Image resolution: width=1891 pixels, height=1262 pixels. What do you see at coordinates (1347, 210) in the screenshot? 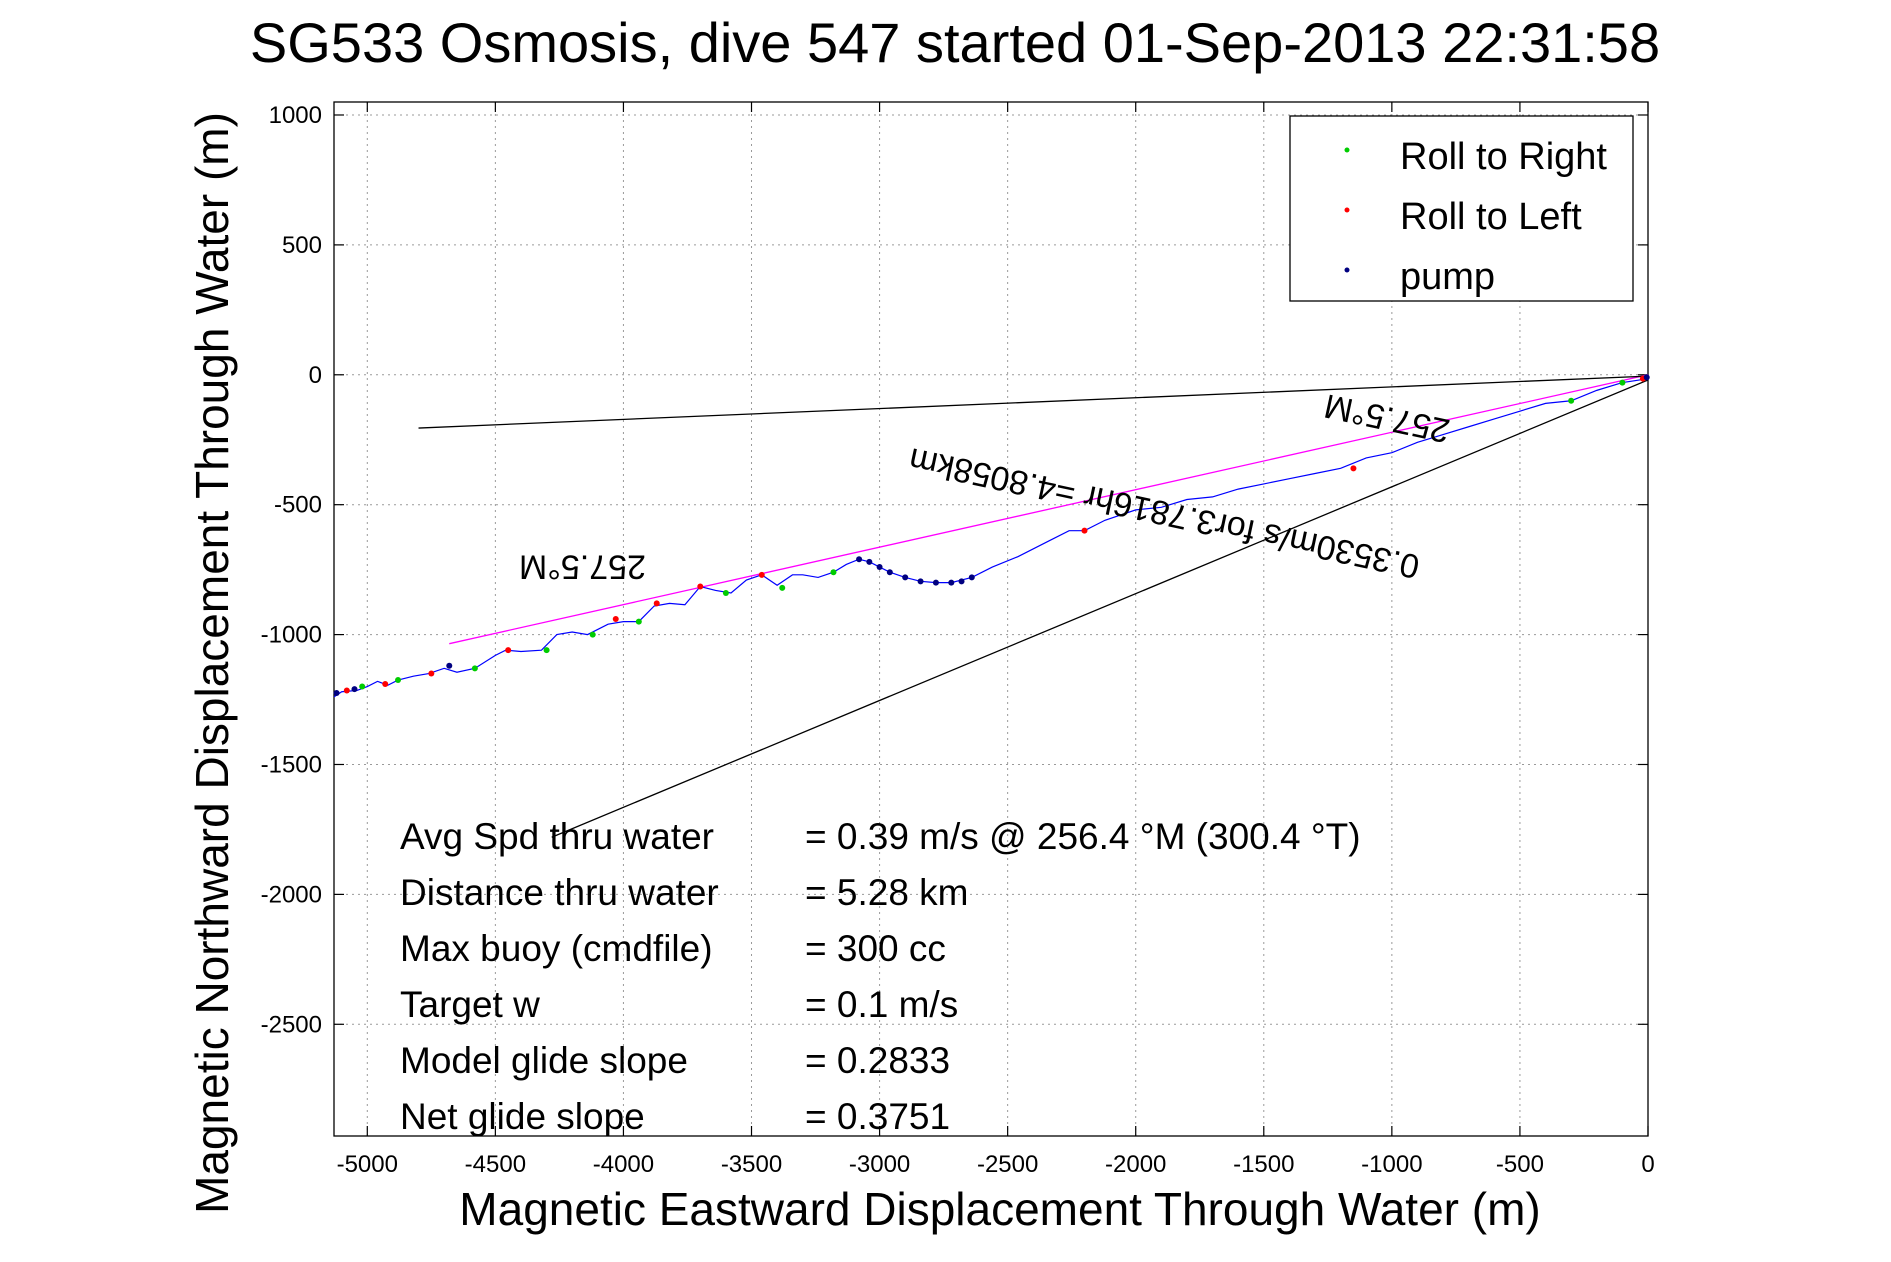
I see `legend-marker-roll-left` at bounding box center [1347, 210].